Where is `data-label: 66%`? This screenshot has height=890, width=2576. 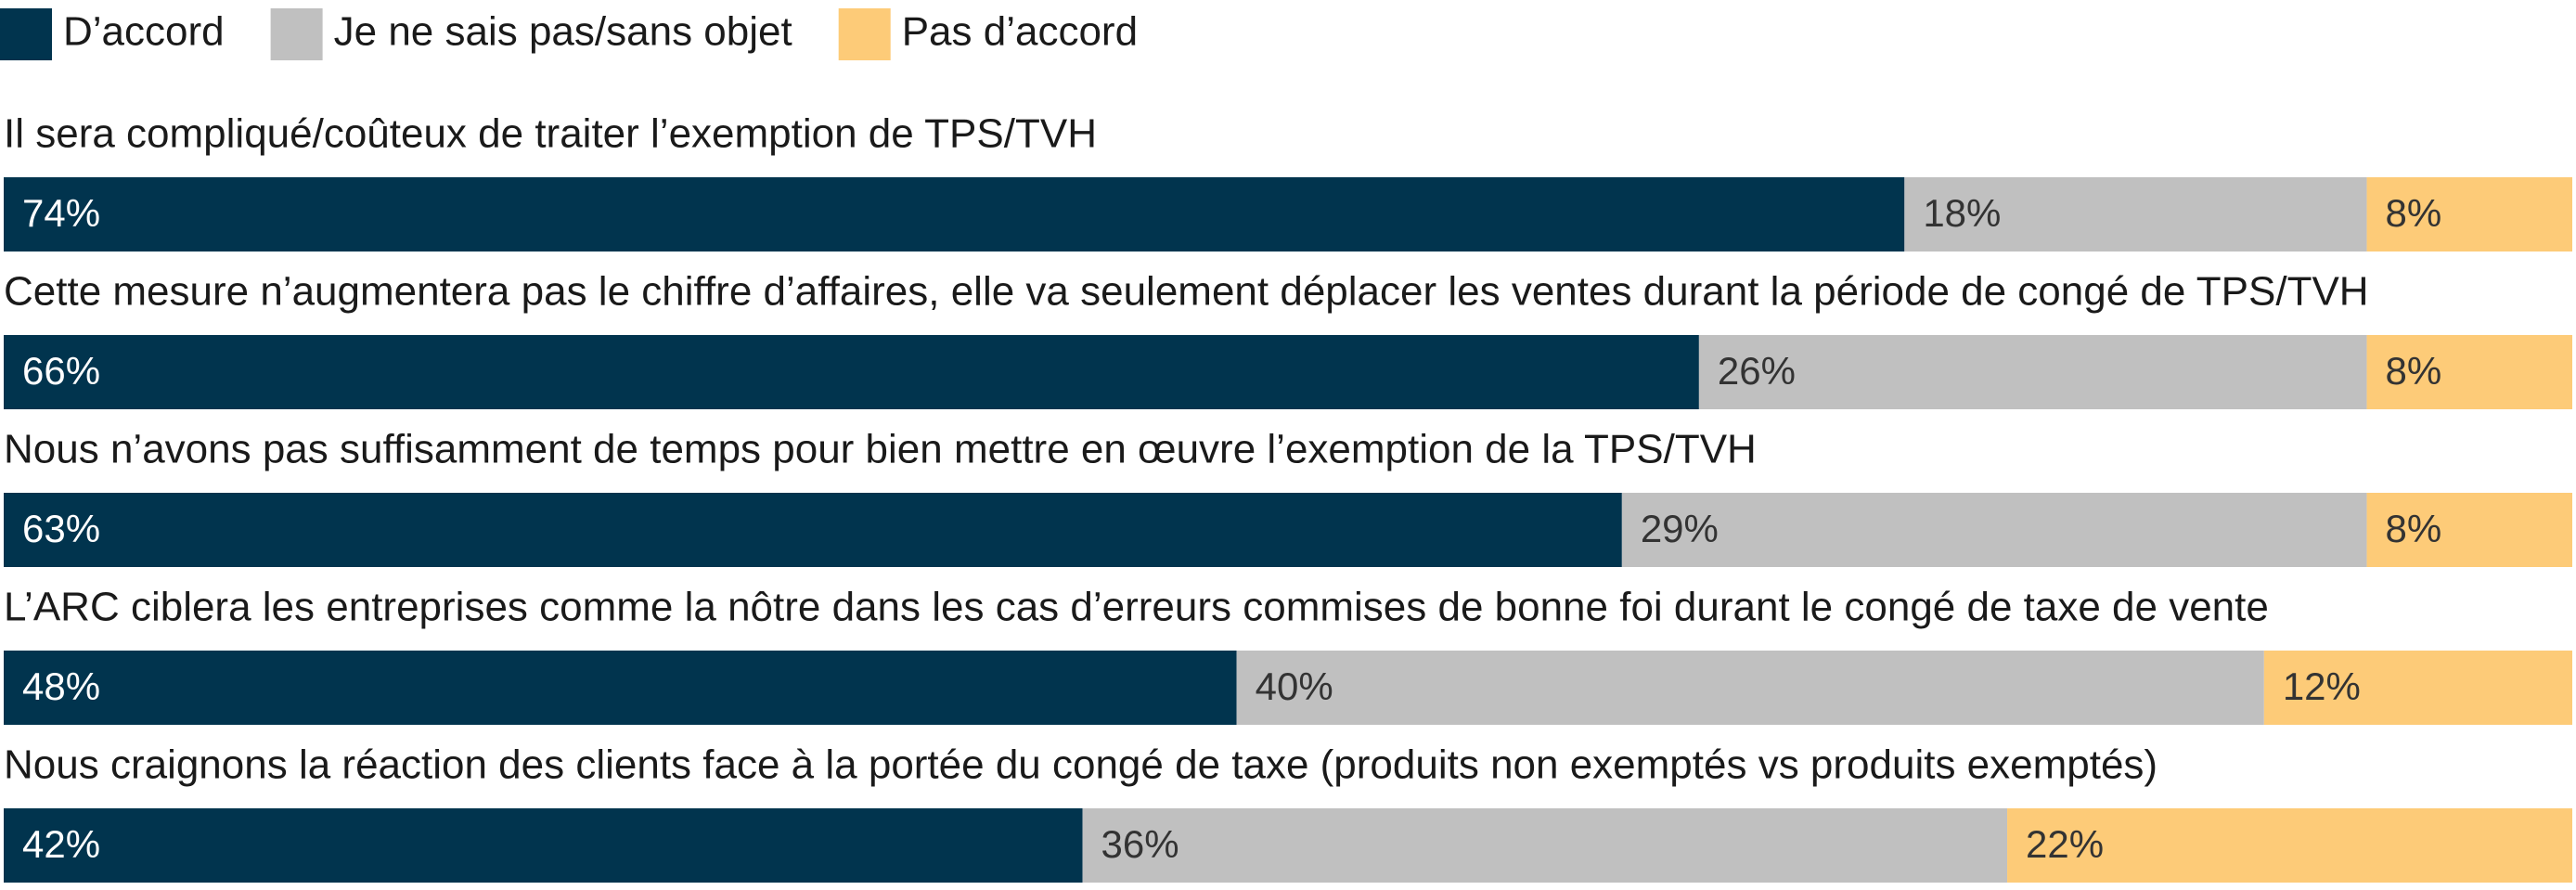
data-label: 66% is located at coordinates (61, 371).